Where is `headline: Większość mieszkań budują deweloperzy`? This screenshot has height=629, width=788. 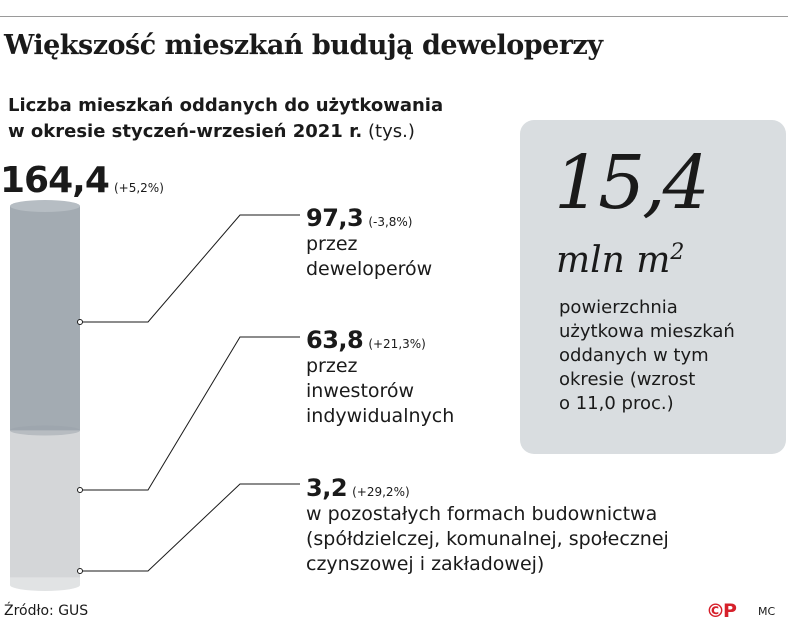
headline: Większość mieszkań budują deweloperzy is located at coordinates (303, 45).